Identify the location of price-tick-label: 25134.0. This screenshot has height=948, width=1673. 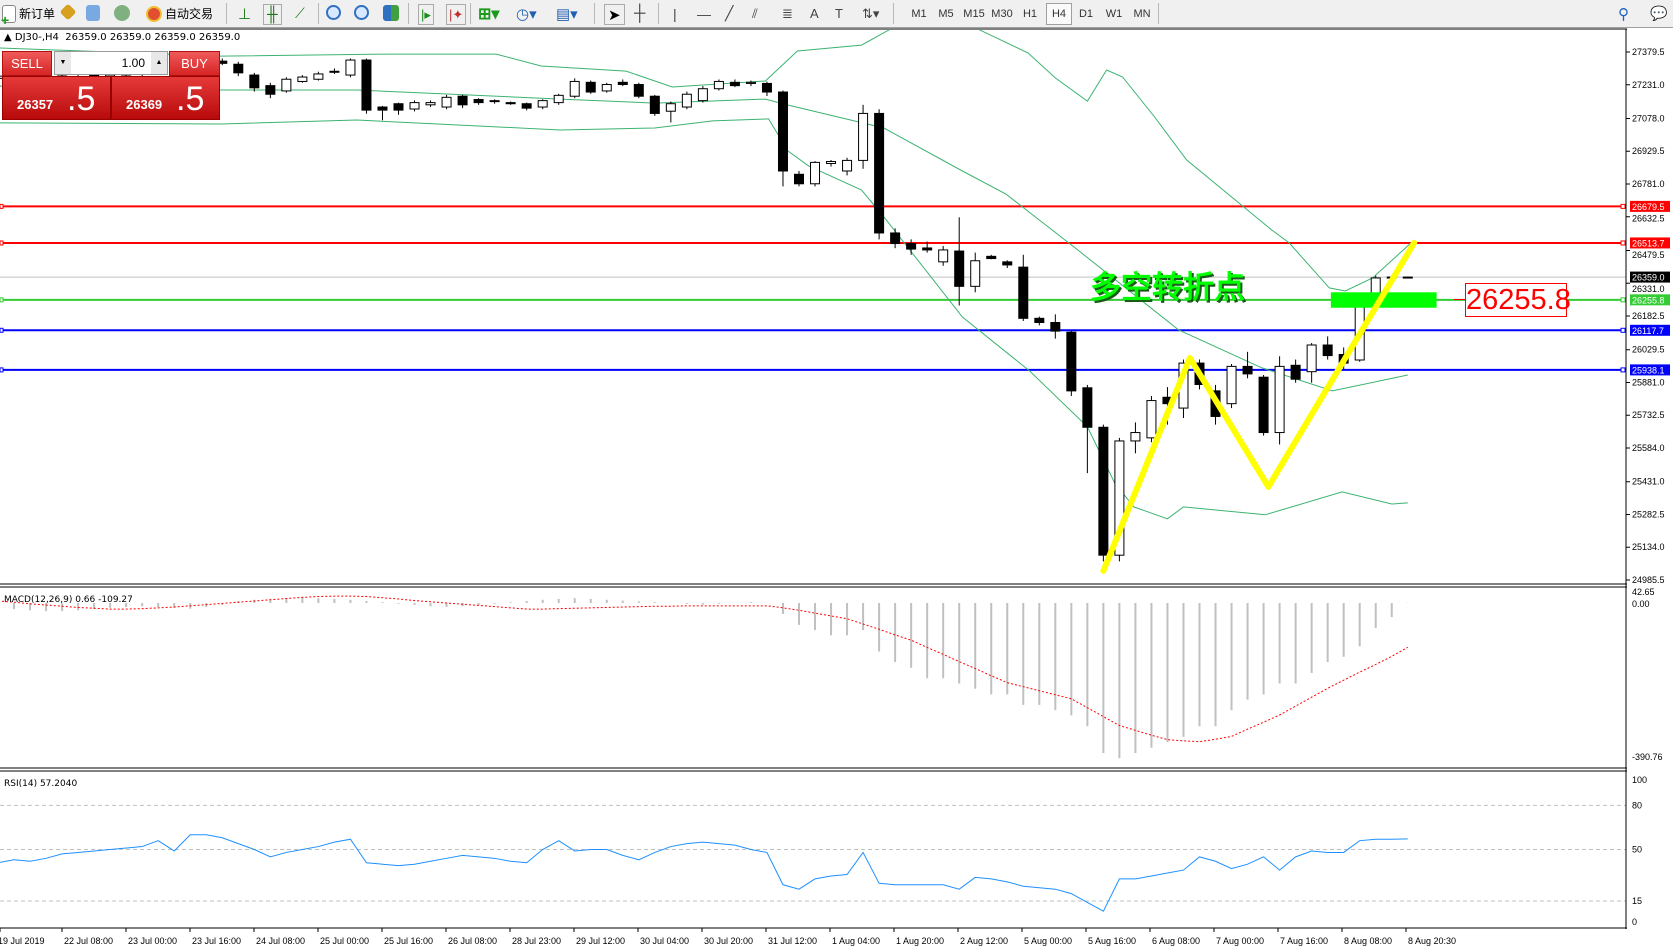
(1648, 547).